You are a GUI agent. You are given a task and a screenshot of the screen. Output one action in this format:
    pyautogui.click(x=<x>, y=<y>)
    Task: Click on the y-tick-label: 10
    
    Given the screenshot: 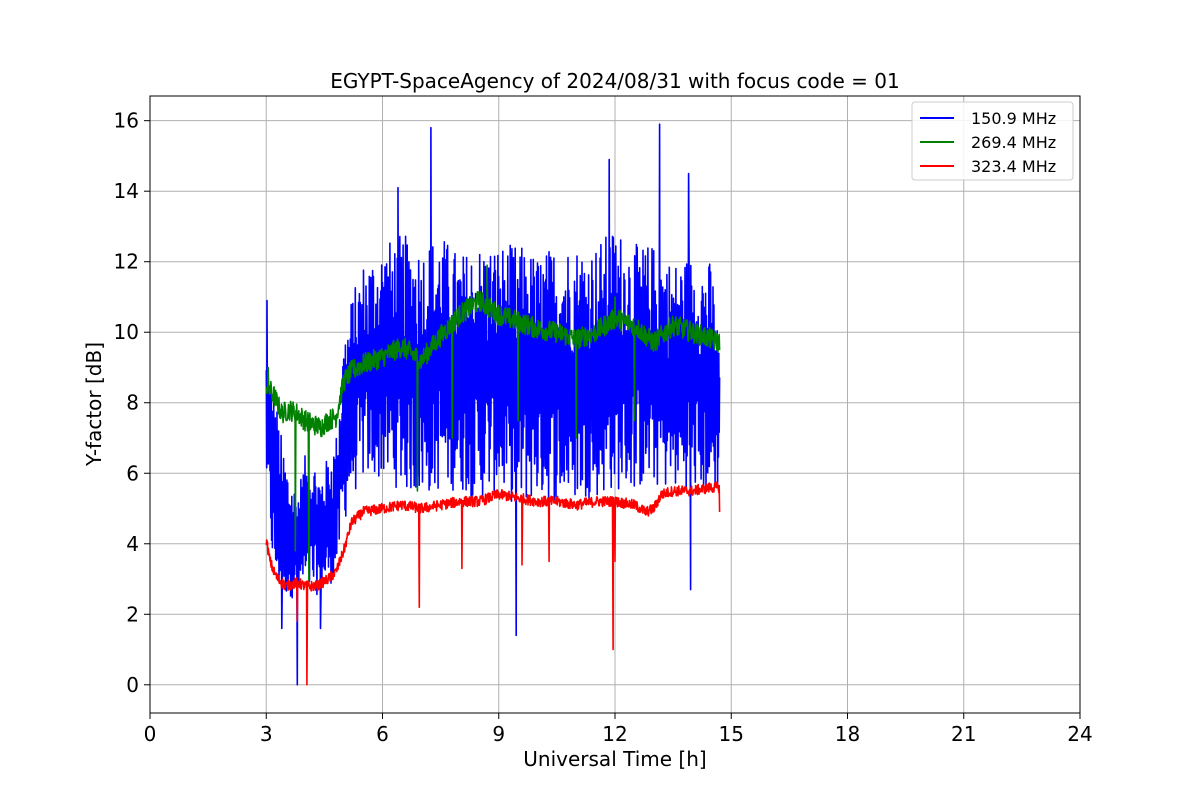 What is the action you would take?
    pyautogui.click(x=126, y=332)
    